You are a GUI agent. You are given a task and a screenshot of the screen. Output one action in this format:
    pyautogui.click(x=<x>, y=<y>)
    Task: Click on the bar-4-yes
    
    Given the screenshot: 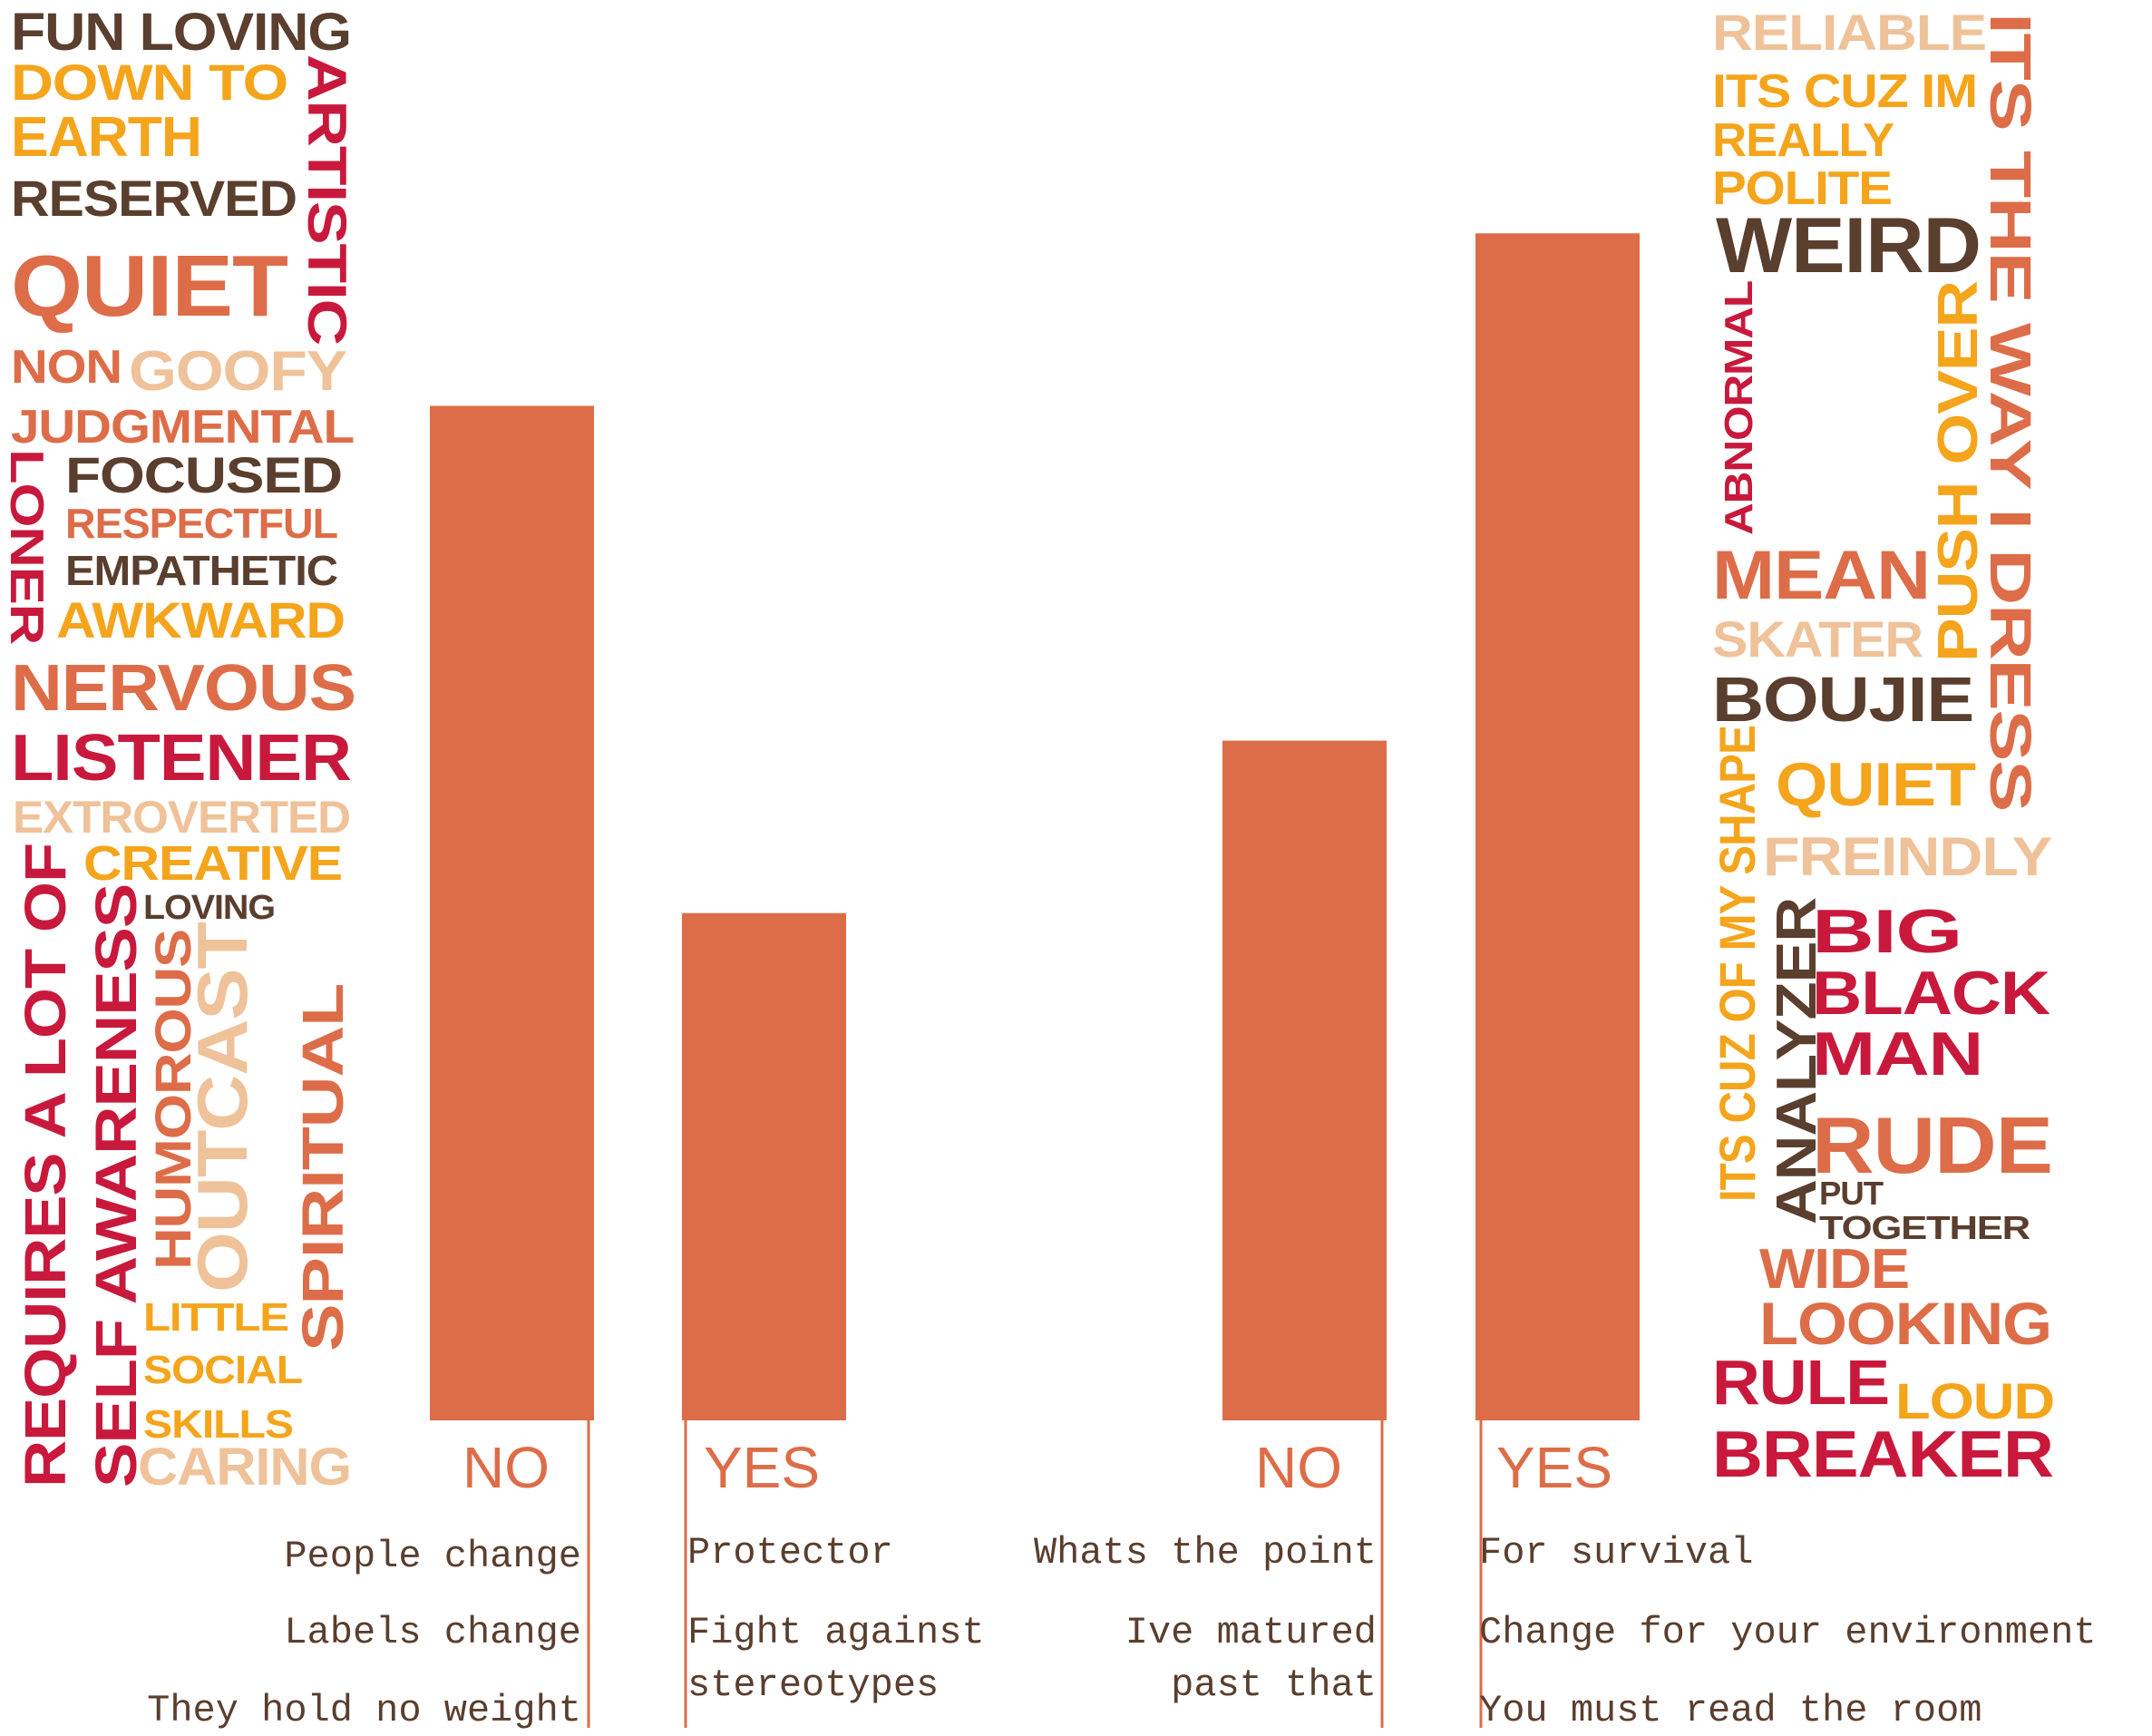 What is the action you would take?
    pyautogui.click(x=1557, y=826)
    